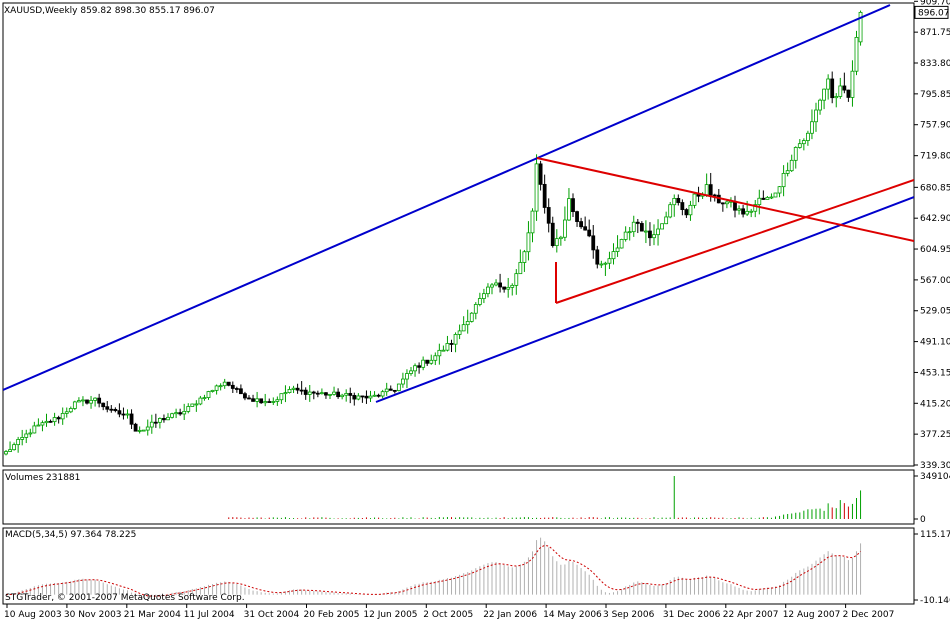 The image size is (950, 622). I want to click on price-tick-label: 567.00, so click(935, 281).